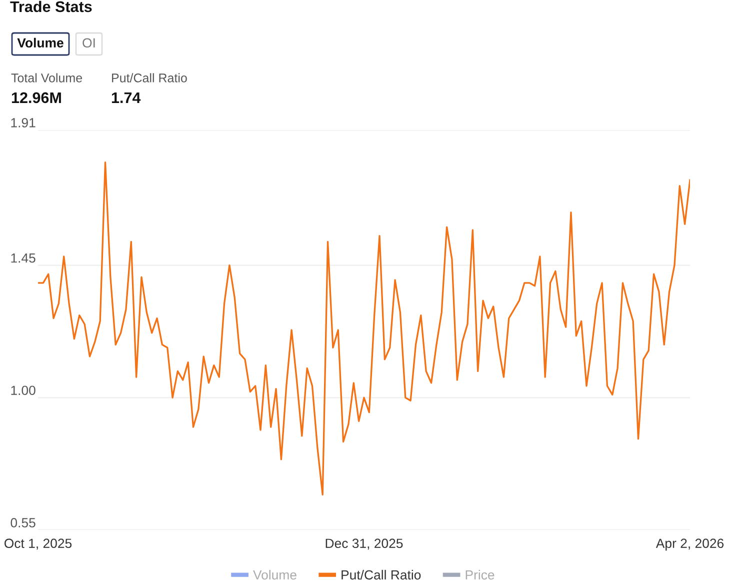 This screenshot has width=732, height=586. Describe the element at coordinates (23, 123) in the screenshot. I see `y-tick-label: 1.91` at that location.